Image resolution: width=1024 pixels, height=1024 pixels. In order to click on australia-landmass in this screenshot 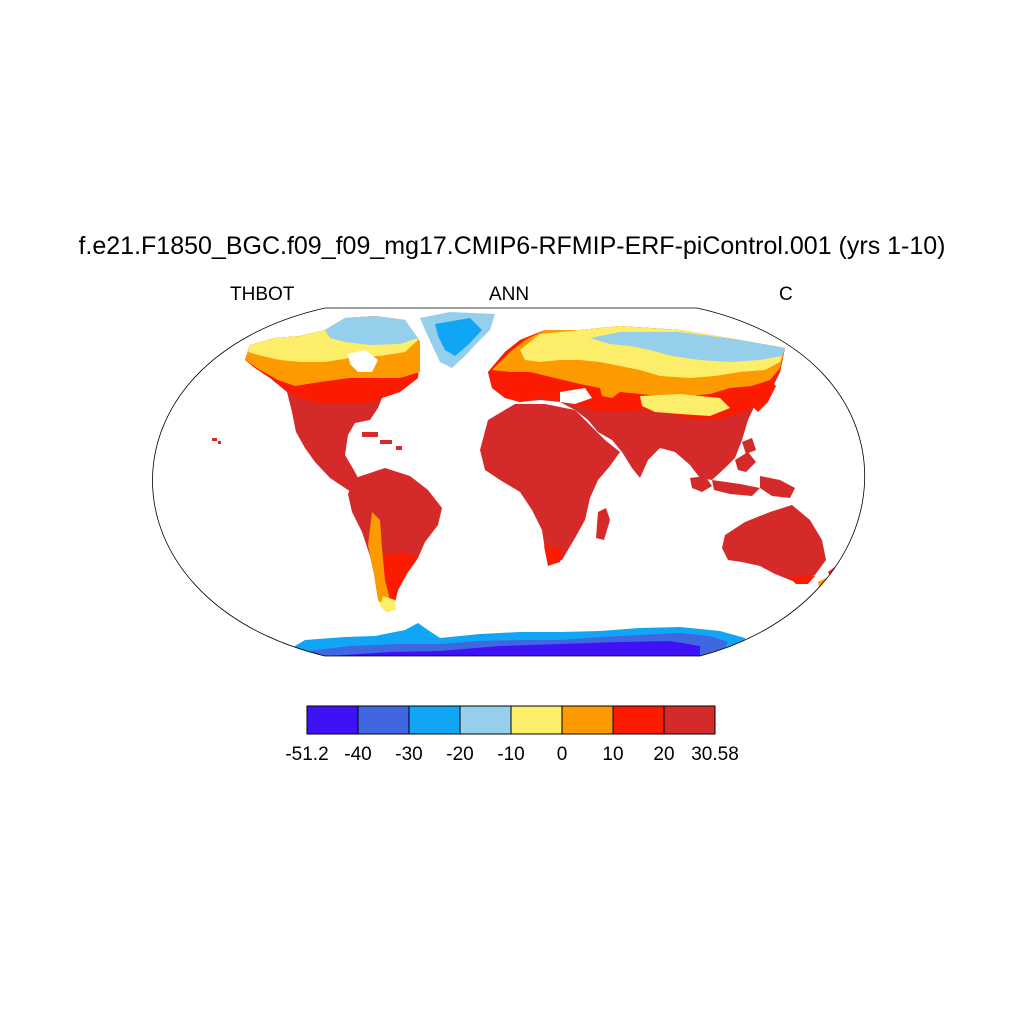, I will do `click(774, 544)`.